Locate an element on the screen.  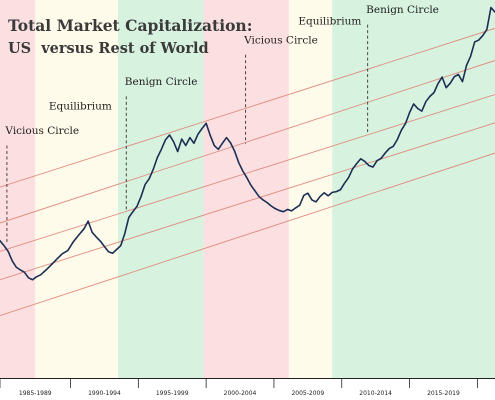
x-tick-label-0: 1985-1989 is located at coordinates (35, 393).